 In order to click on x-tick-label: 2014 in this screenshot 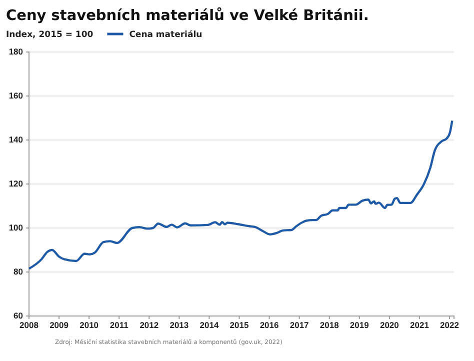, I will do `click(209, 325)`.